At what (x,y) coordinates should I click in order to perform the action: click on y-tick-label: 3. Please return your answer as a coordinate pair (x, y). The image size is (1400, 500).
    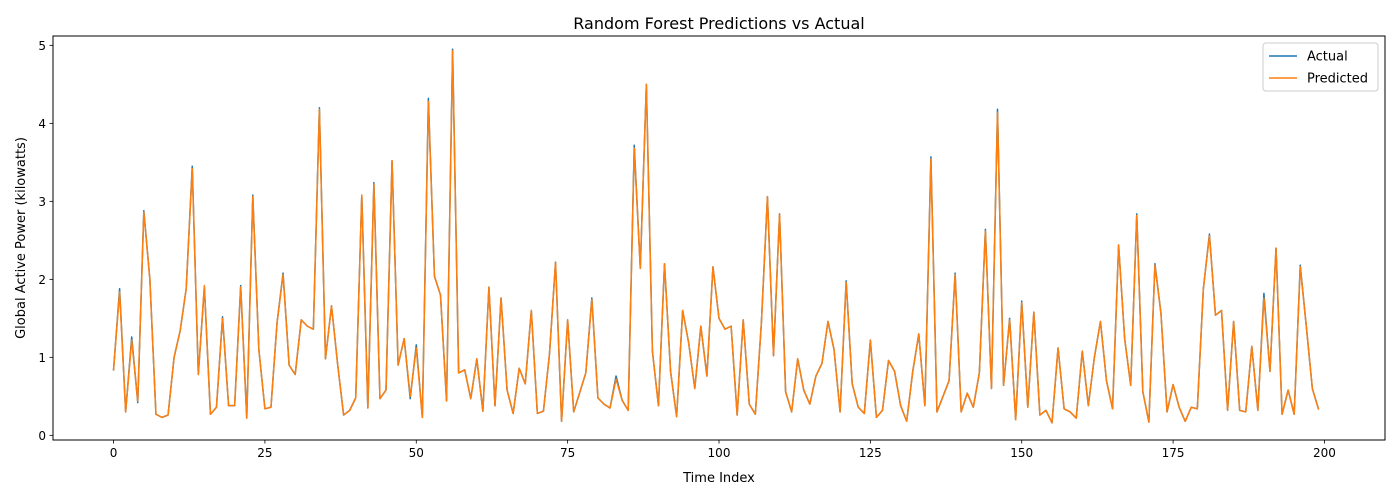
    Looking at the image, I should click on (42, 202).